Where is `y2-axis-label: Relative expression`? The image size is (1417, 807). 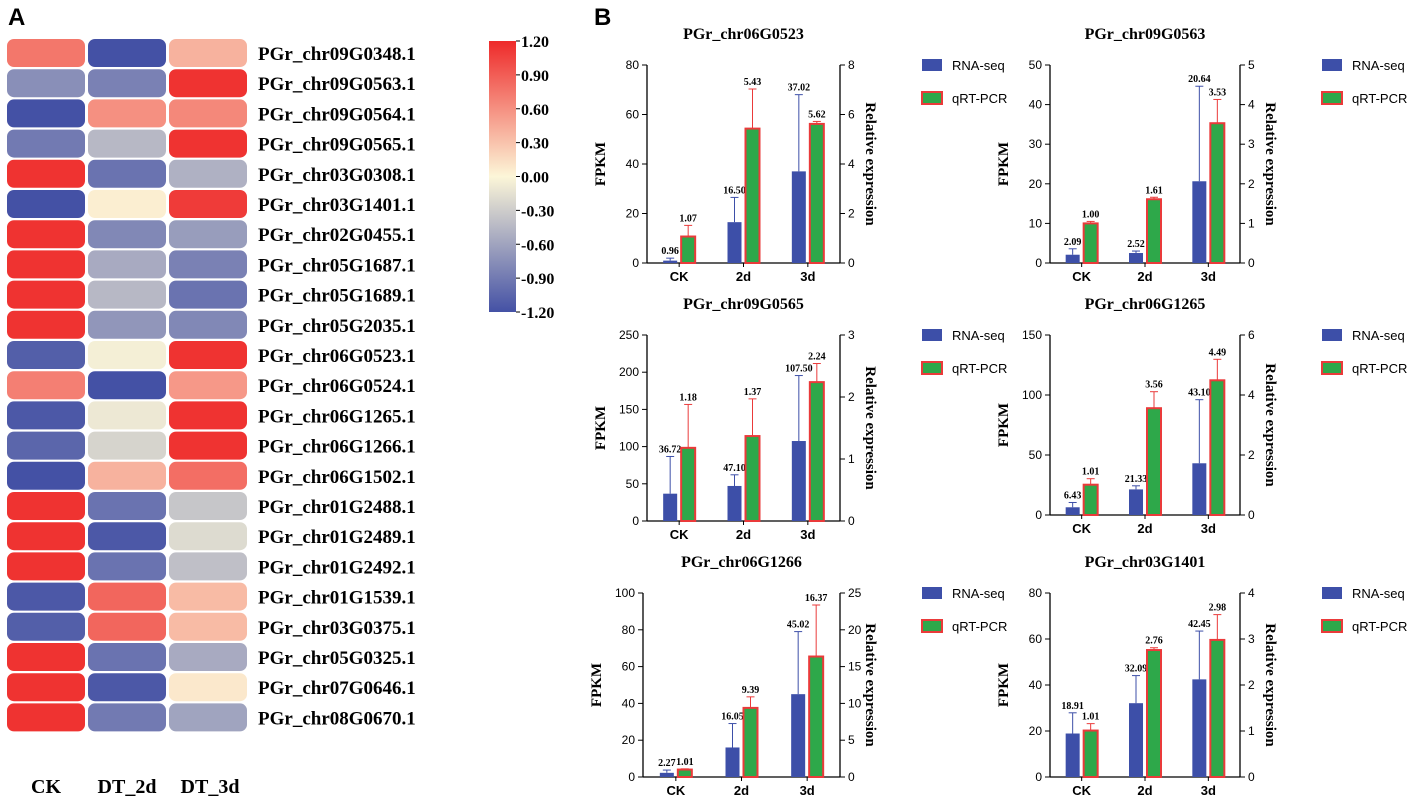
y2-axis-label: Relative expression is located at coordinates (1270, 164).